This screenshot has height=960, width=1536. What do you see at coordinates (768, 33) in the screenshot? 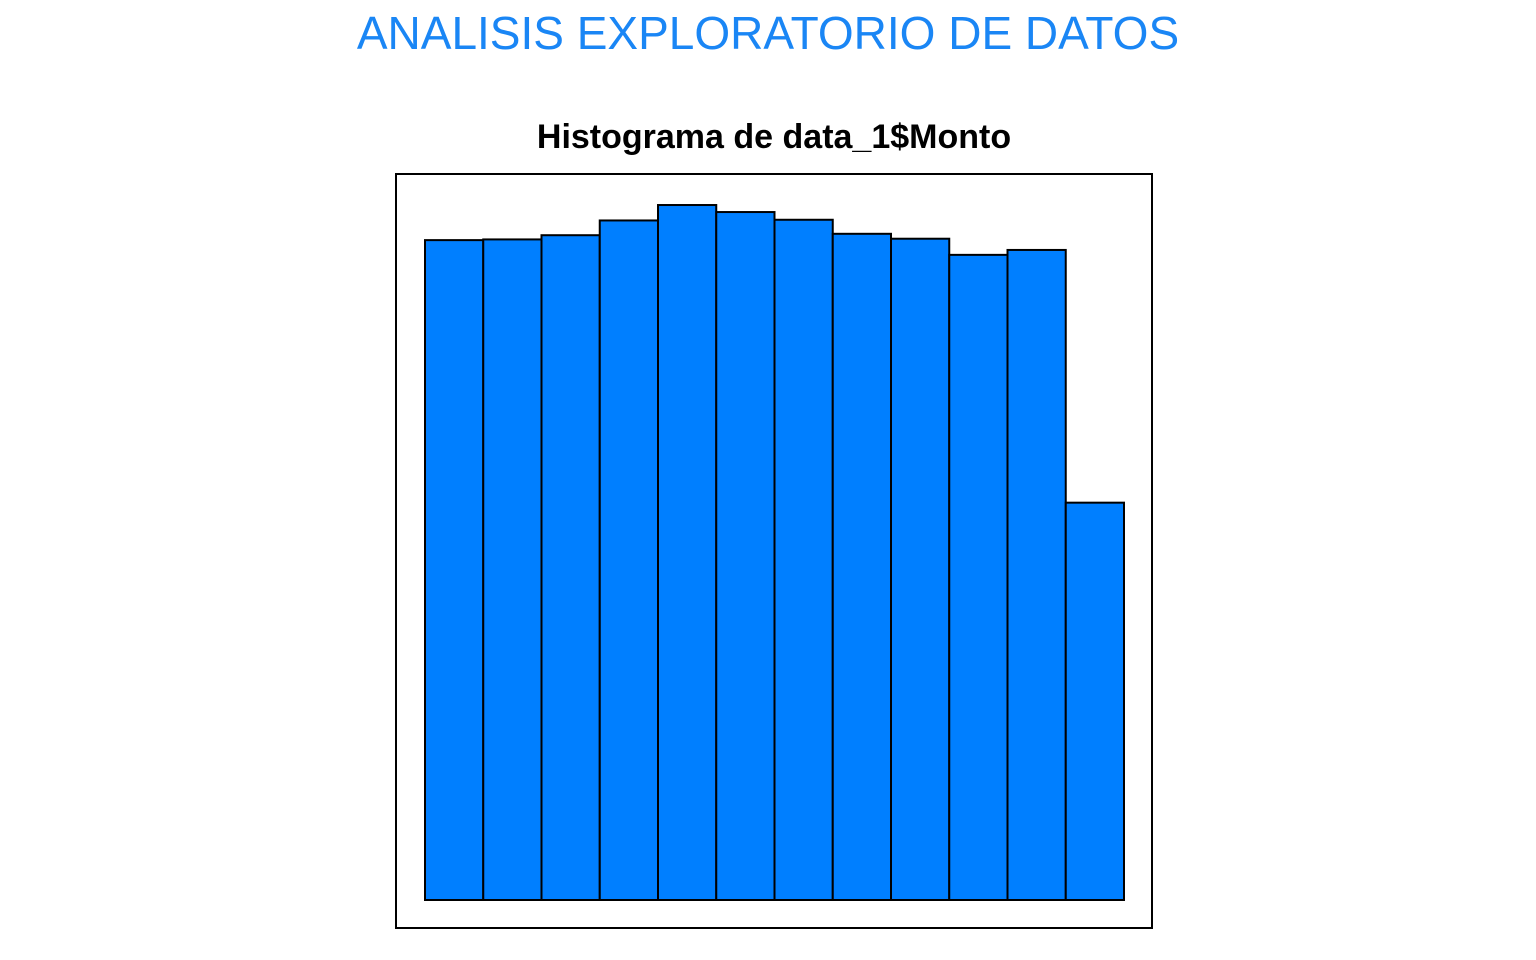
I see `page-title: ANALISIS EXPLORATORIO DE DATOS` at bounding box center [768, 33].